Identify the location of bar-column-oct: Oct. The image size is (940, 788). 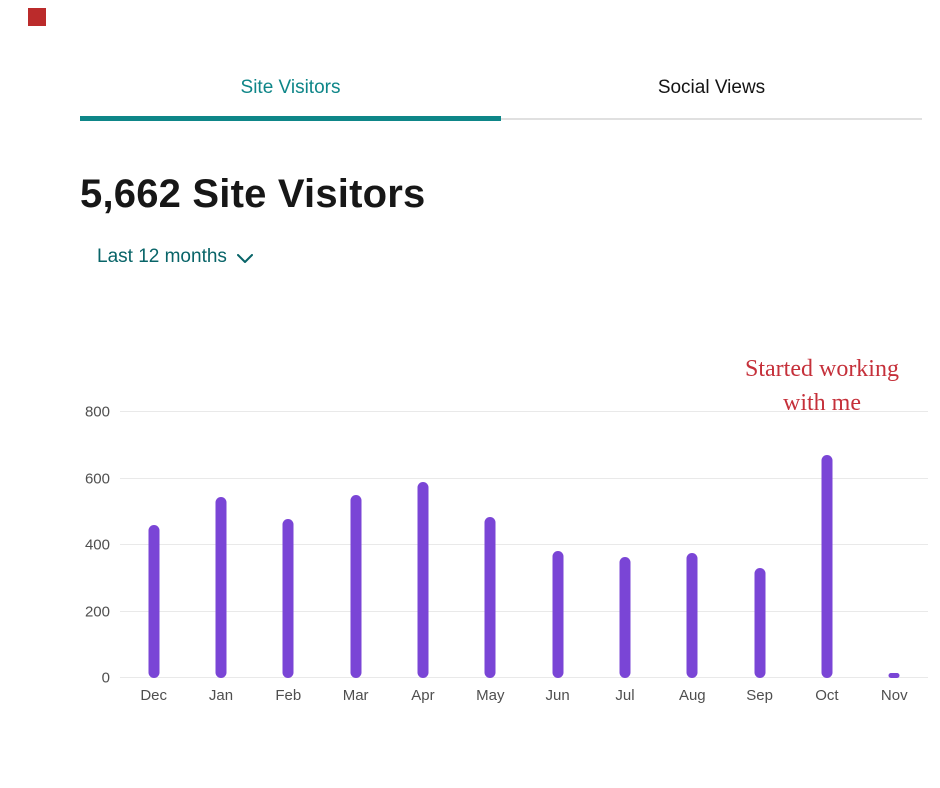
(826, 558).